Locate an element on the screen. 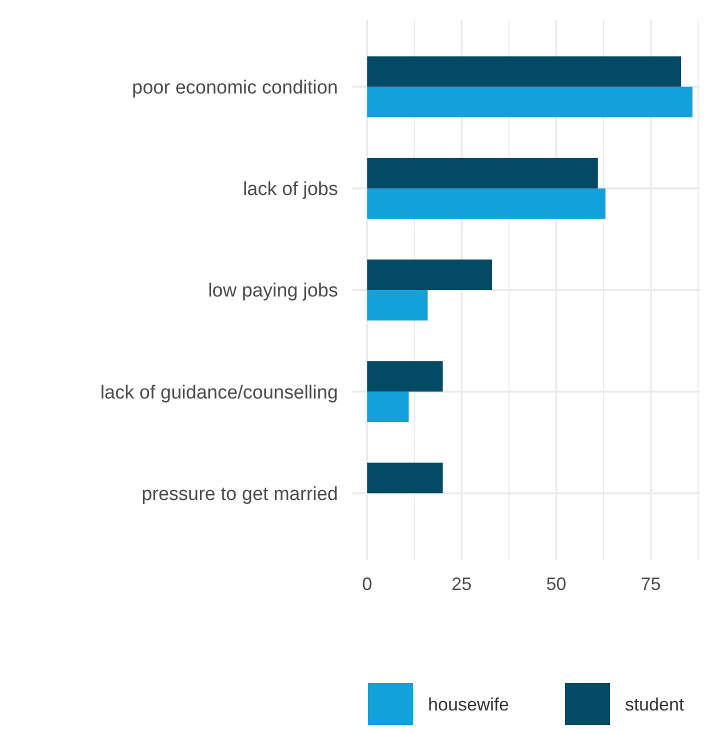 The width and height of the screenshot is (708, 733). y-tick-label: lack of jobs is located at coordinates (290, 189).